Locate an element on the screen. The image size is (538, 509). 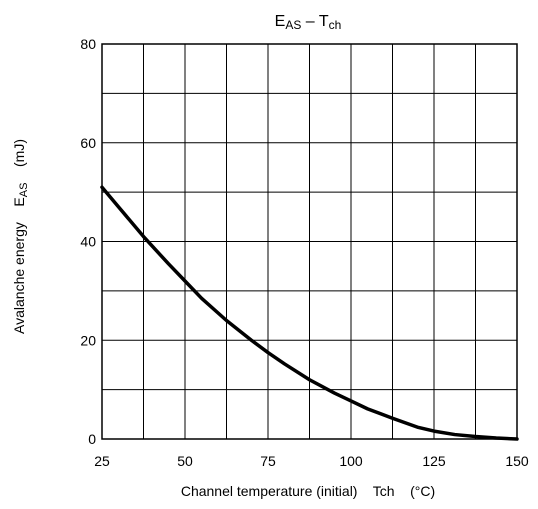
x-axis-label: Channel temperature (initial) Tch (°C) is located at coordinates (308, 491).